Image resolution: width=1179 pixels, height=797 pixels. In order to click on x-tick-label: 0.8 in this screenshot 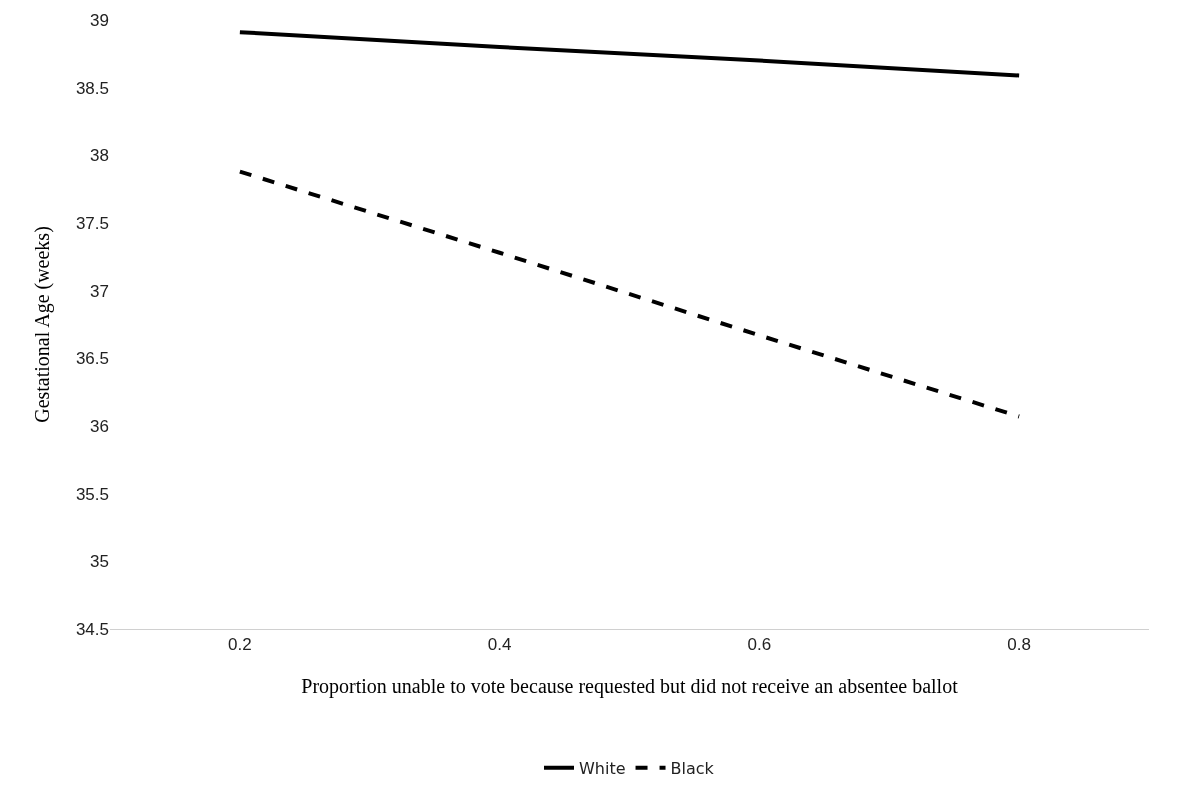, I will do `click(1019, 645)`.